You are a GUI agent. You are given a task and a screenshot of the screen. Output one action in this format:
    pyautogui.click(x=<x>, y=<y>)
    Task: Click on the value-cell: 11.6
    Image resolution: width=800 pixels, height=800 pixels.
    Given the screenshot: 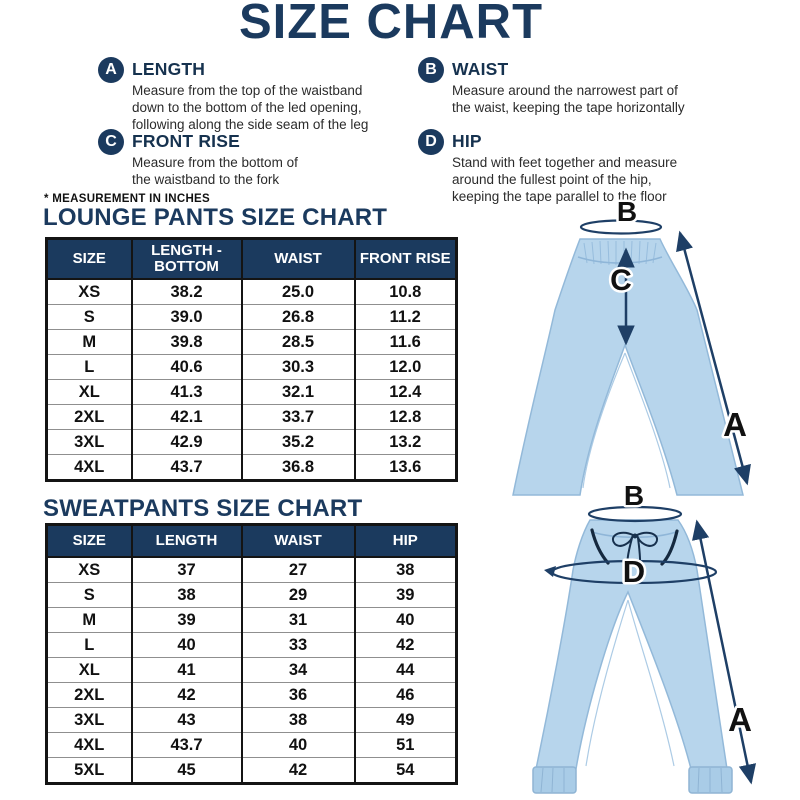 What is the action you would take?
    pyautogui.click(x=405, y=342)
    